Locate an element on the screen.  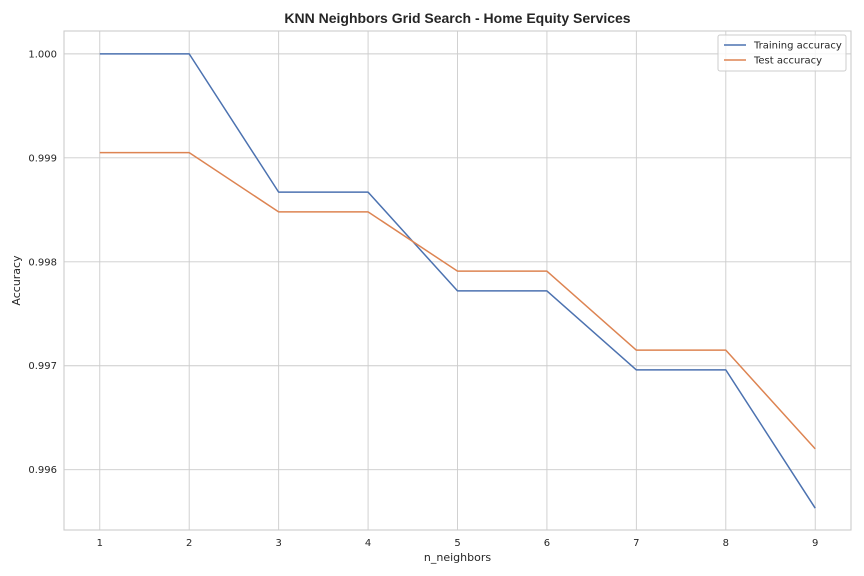
x-tick-label: 6 is located at coordinates (547, 543).